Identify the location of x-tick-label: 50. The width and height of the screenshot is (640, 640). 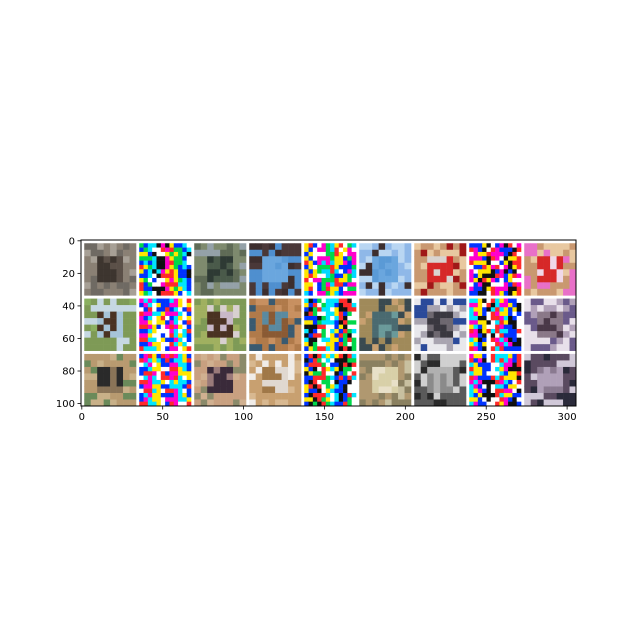
(162, 417).